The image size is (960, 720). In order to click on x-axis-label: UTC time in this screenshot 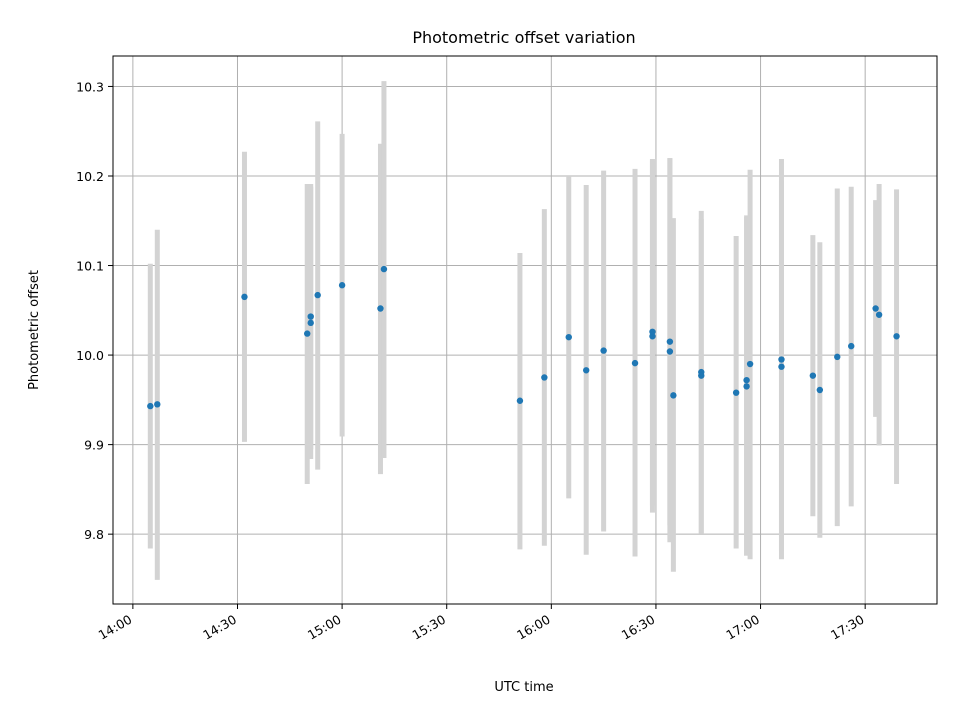, I will do `click(523, 687)`.